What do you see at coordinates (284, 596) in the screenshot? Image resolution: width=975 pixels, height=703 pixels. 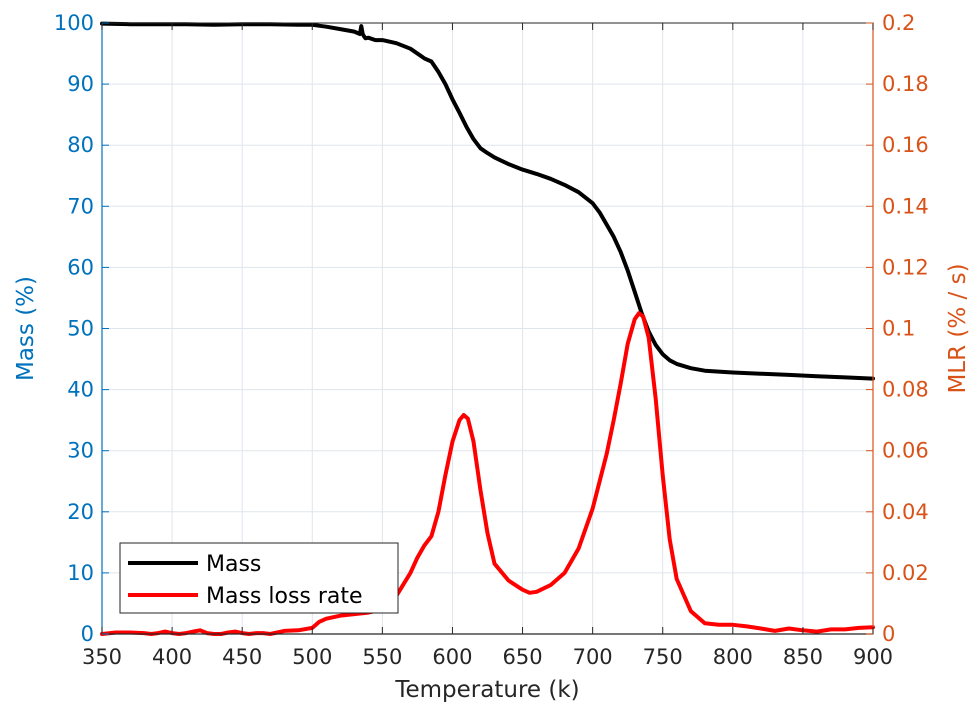 I see `legend-label: Mass loss rate` at bounding box center [284, 596].